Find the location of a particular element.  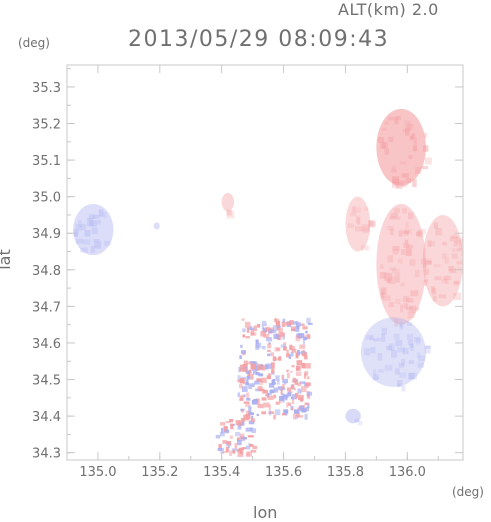

x-tick-label: 135.0 is located at coordinates (97, 472).